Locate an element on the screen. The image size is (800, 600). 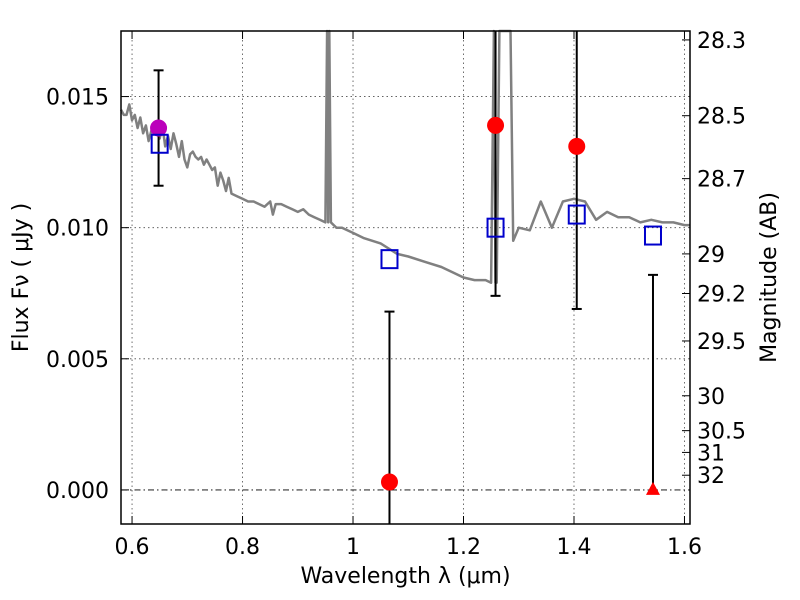
right-tick-label: 28.7 is located at coordinates (721, 180).